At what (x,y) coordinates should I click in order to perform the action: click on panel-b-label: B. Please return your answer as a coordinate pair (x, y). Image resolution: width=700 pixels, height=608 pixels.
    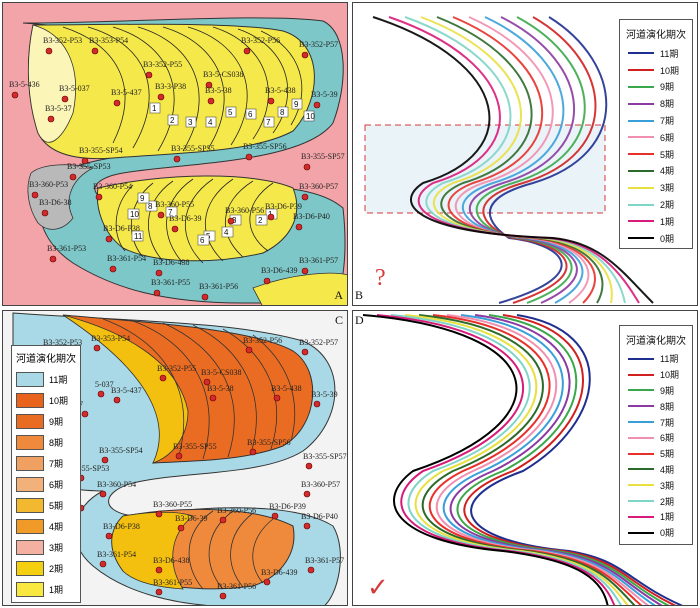
    Looking at the image, I should click on (359, 295).